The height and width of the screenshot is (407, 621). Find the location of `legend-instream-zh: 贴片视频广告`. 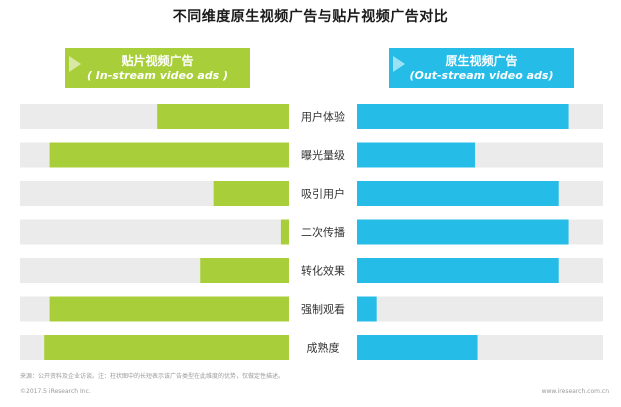

legend-instream-zh: 贴片视频广告 is located at coordinates (157, 61).